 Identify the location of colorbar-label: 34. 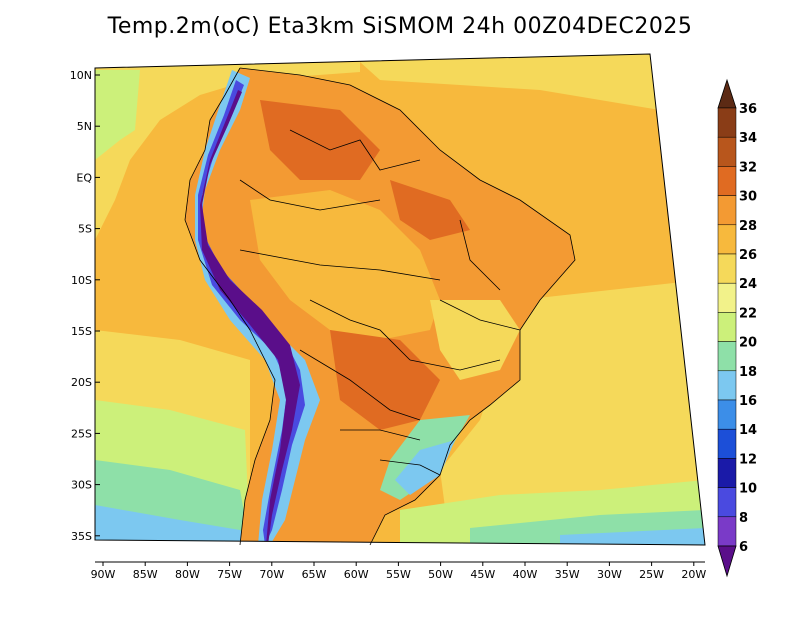
(748, 138).